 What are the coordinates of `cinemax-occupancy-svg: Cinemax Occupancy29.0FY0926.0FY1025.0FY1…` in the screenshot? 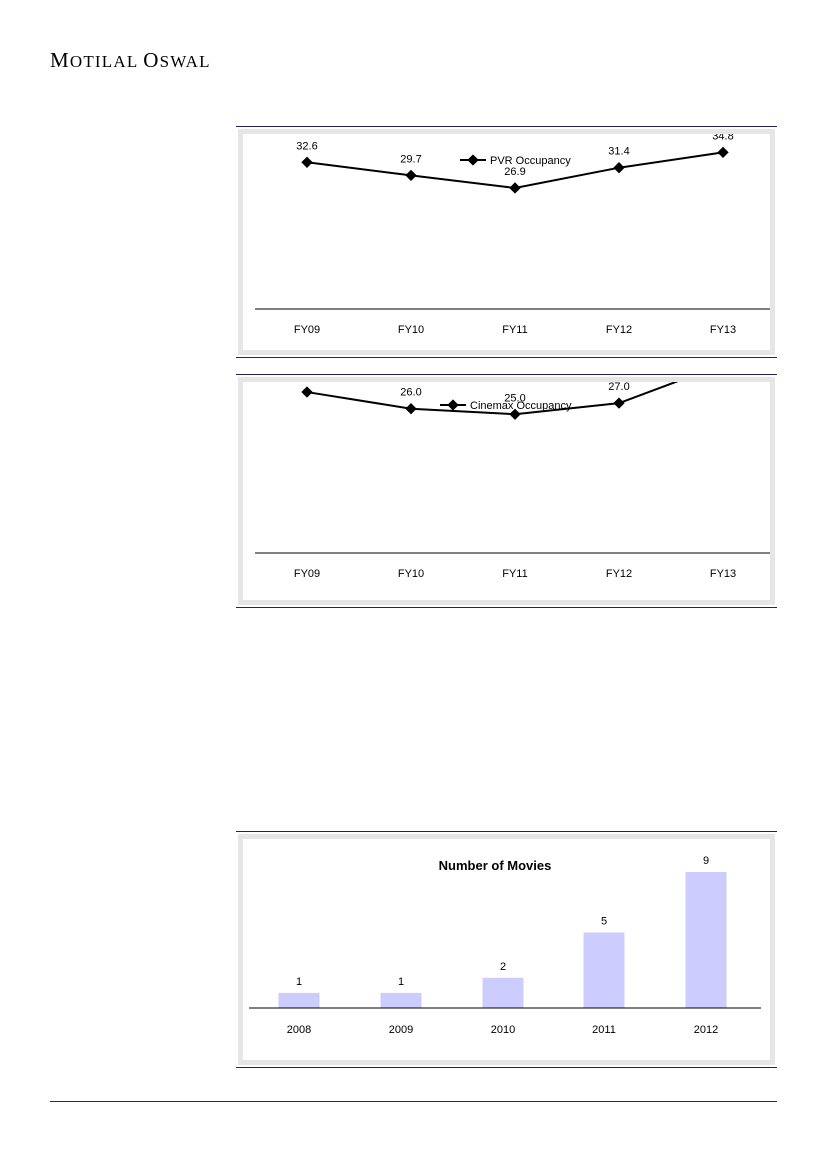 It's located at (515, 461).